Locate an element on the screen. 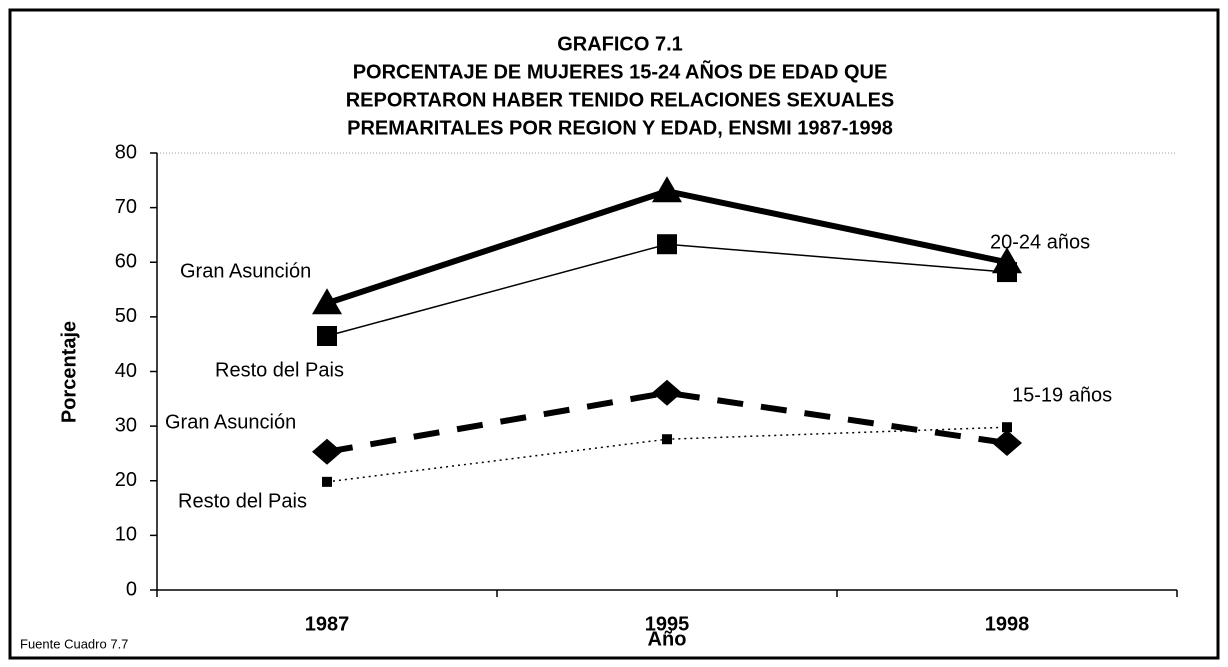 The image size is (1228, 667). y-axis-label: Porcentaje is located at coordinates (69, 372).